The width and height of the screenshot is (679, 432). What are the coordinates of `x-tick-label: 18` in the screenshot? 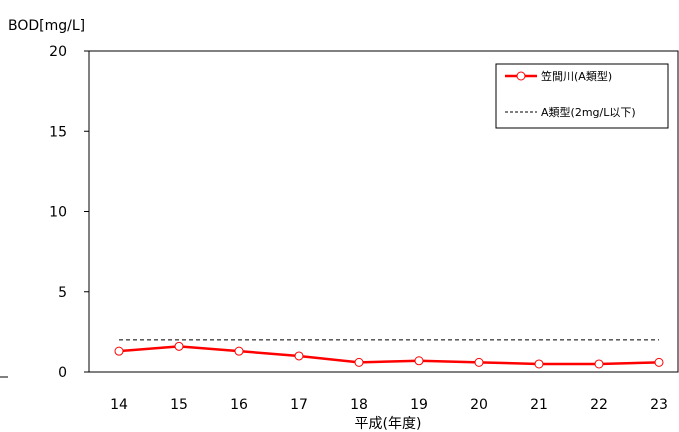 It's located at (359, 405).